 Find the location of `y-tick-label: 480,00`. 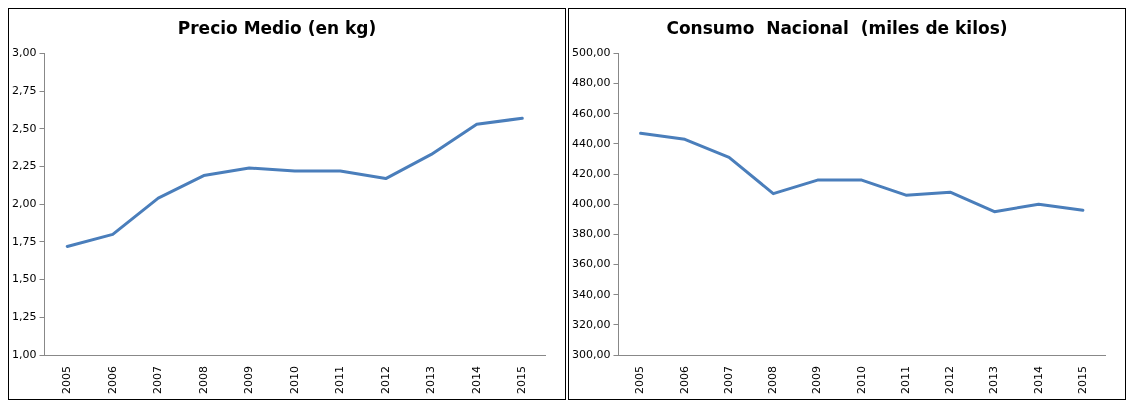

y-tick-label: 480,00 is located at coordinates (591, 83).